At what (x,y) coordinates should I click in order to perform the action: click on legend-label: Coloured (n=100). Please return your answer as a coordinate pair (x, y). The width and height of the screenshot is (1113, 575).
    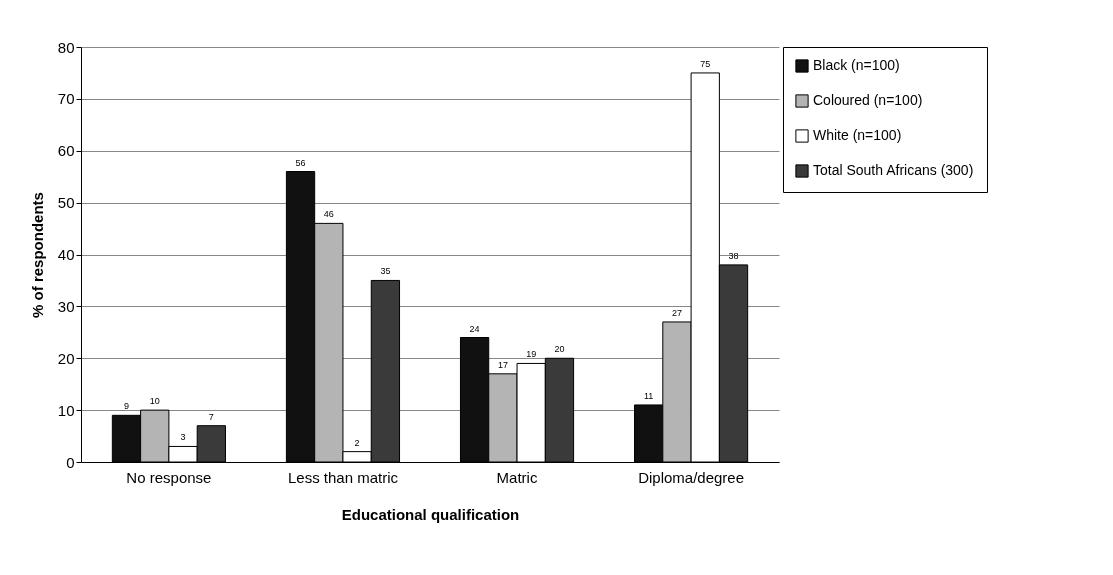
    Looking at the image, I should click on (868, 100).